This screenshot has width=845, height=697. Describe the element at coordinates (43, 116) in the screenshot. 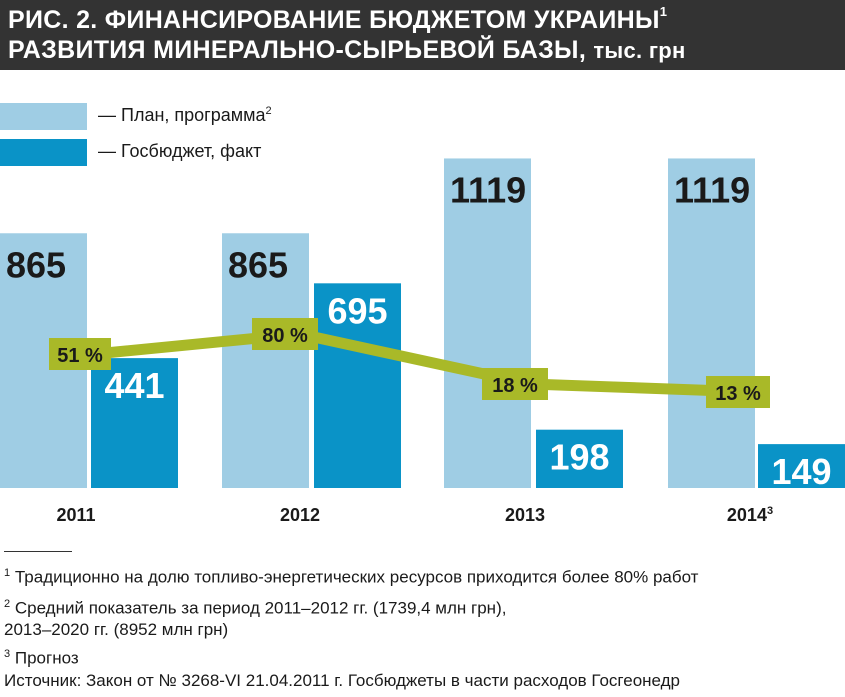

I see `legend-swatch-plan` at that location.